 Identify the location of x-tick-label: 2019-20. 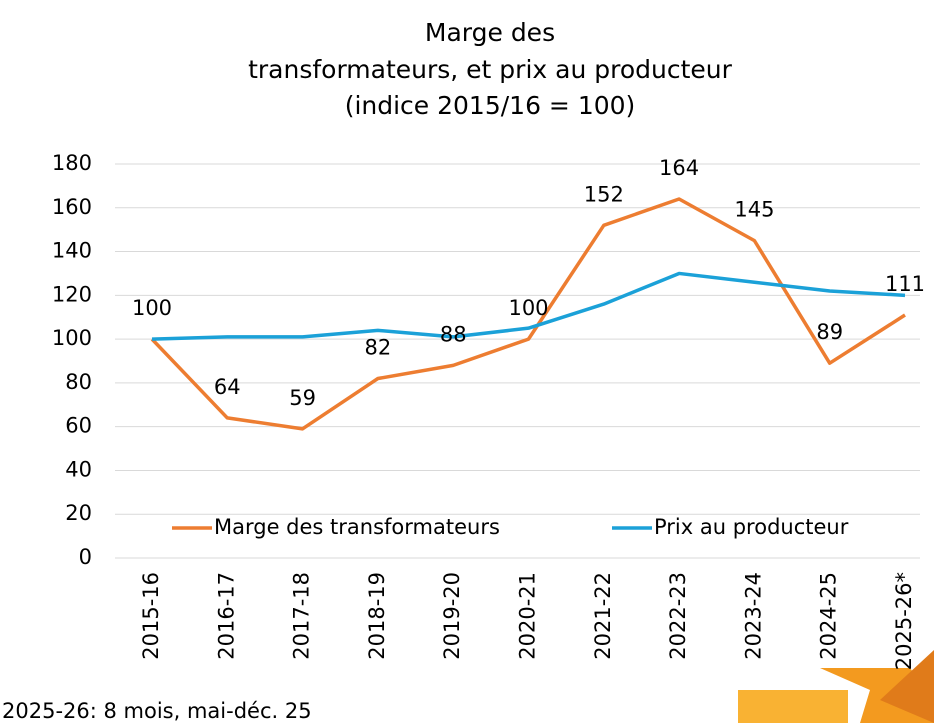
(452, 616).